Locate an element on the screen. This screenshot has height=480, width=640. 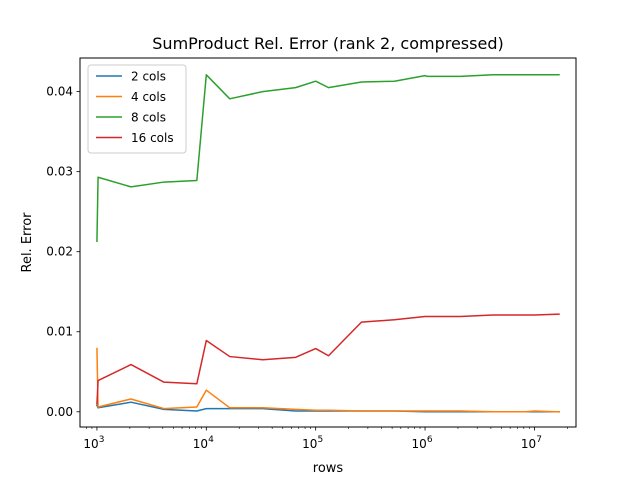
x-tick-label-4: 10⁷ is located at coordinates (531, 443).